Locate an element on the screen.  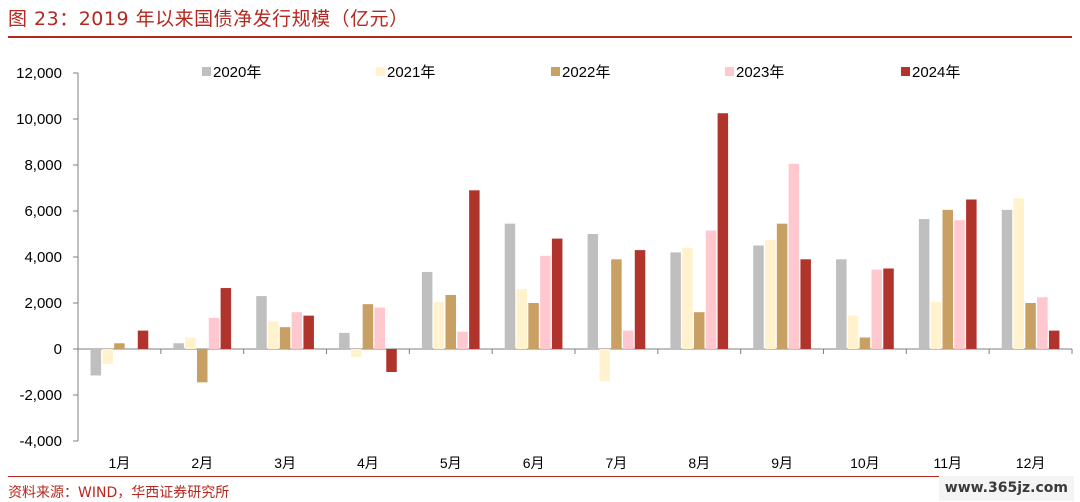
y-tick-label: -2,000 is located at coordinates (40, 395).